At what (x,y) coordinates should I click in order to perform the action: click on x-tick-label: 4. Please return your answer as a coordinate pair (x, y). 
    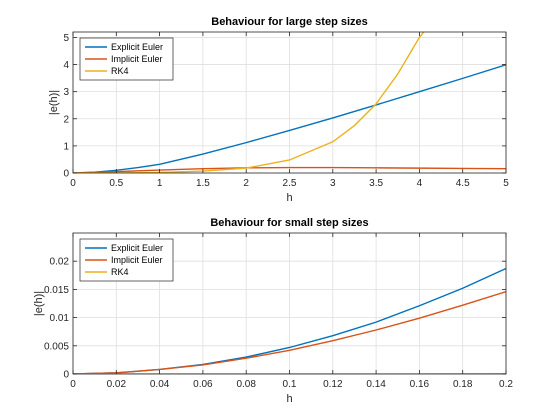
    Looking at the image, I should click on (420, 183).